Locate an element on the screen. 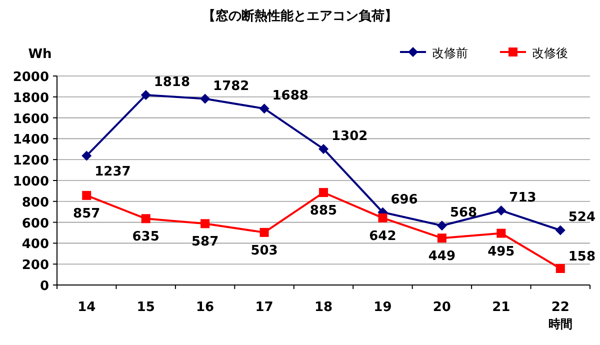 This screenshot has height=345, width=600. data-label: 587 is located at coordinates (205, 242).